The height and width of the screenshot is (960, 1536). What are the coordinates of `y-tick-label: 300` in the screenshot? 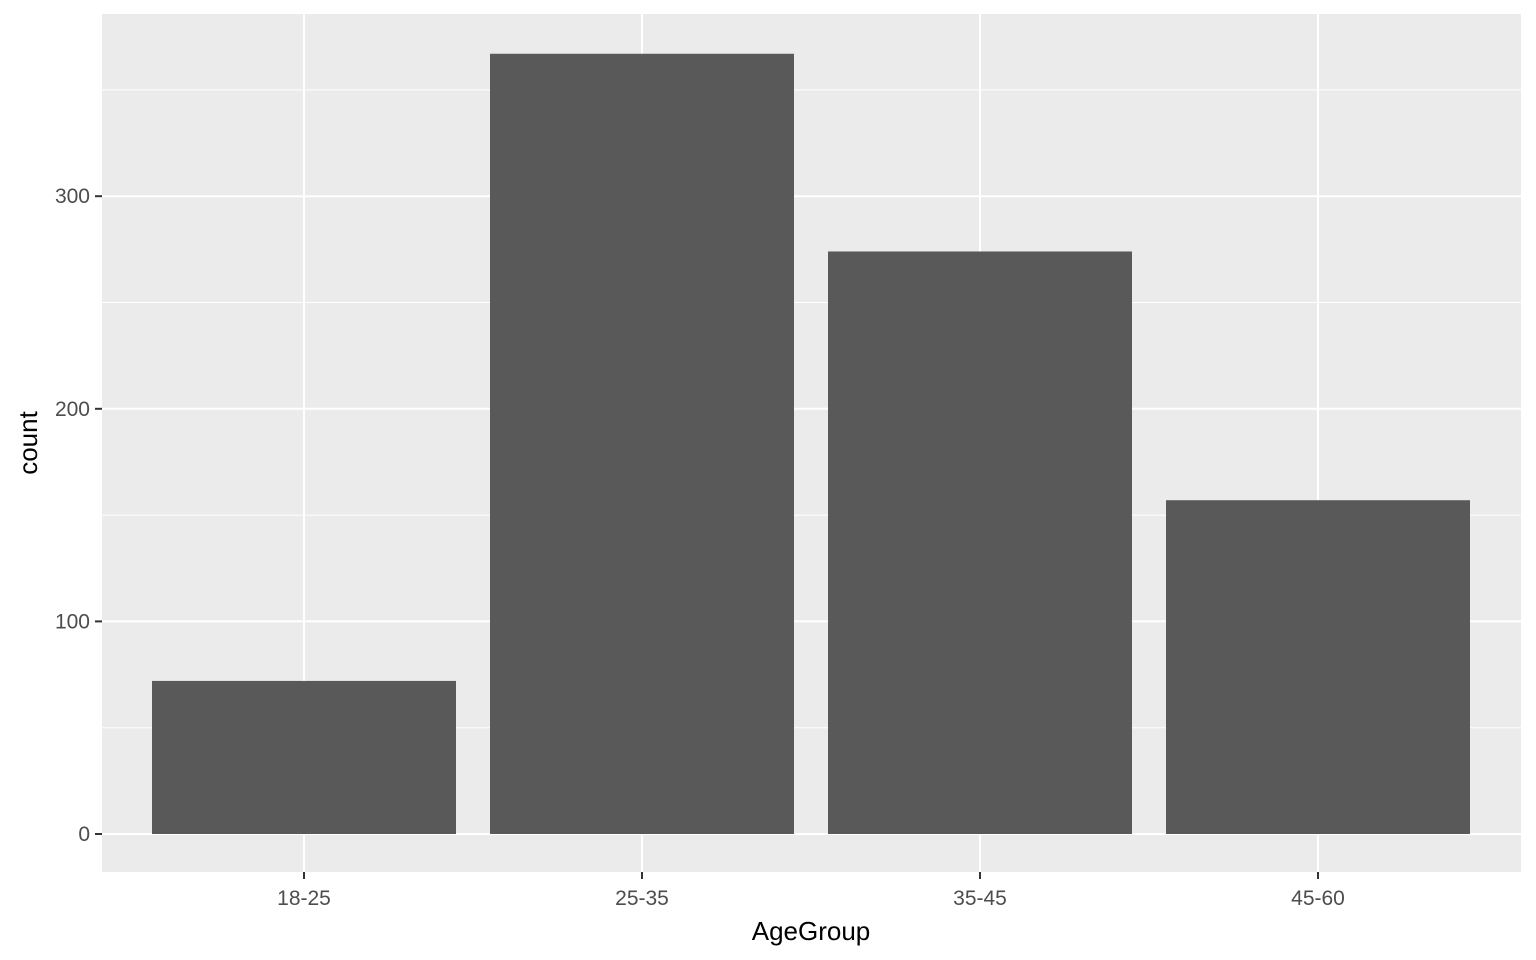 It's located at (72, 196).